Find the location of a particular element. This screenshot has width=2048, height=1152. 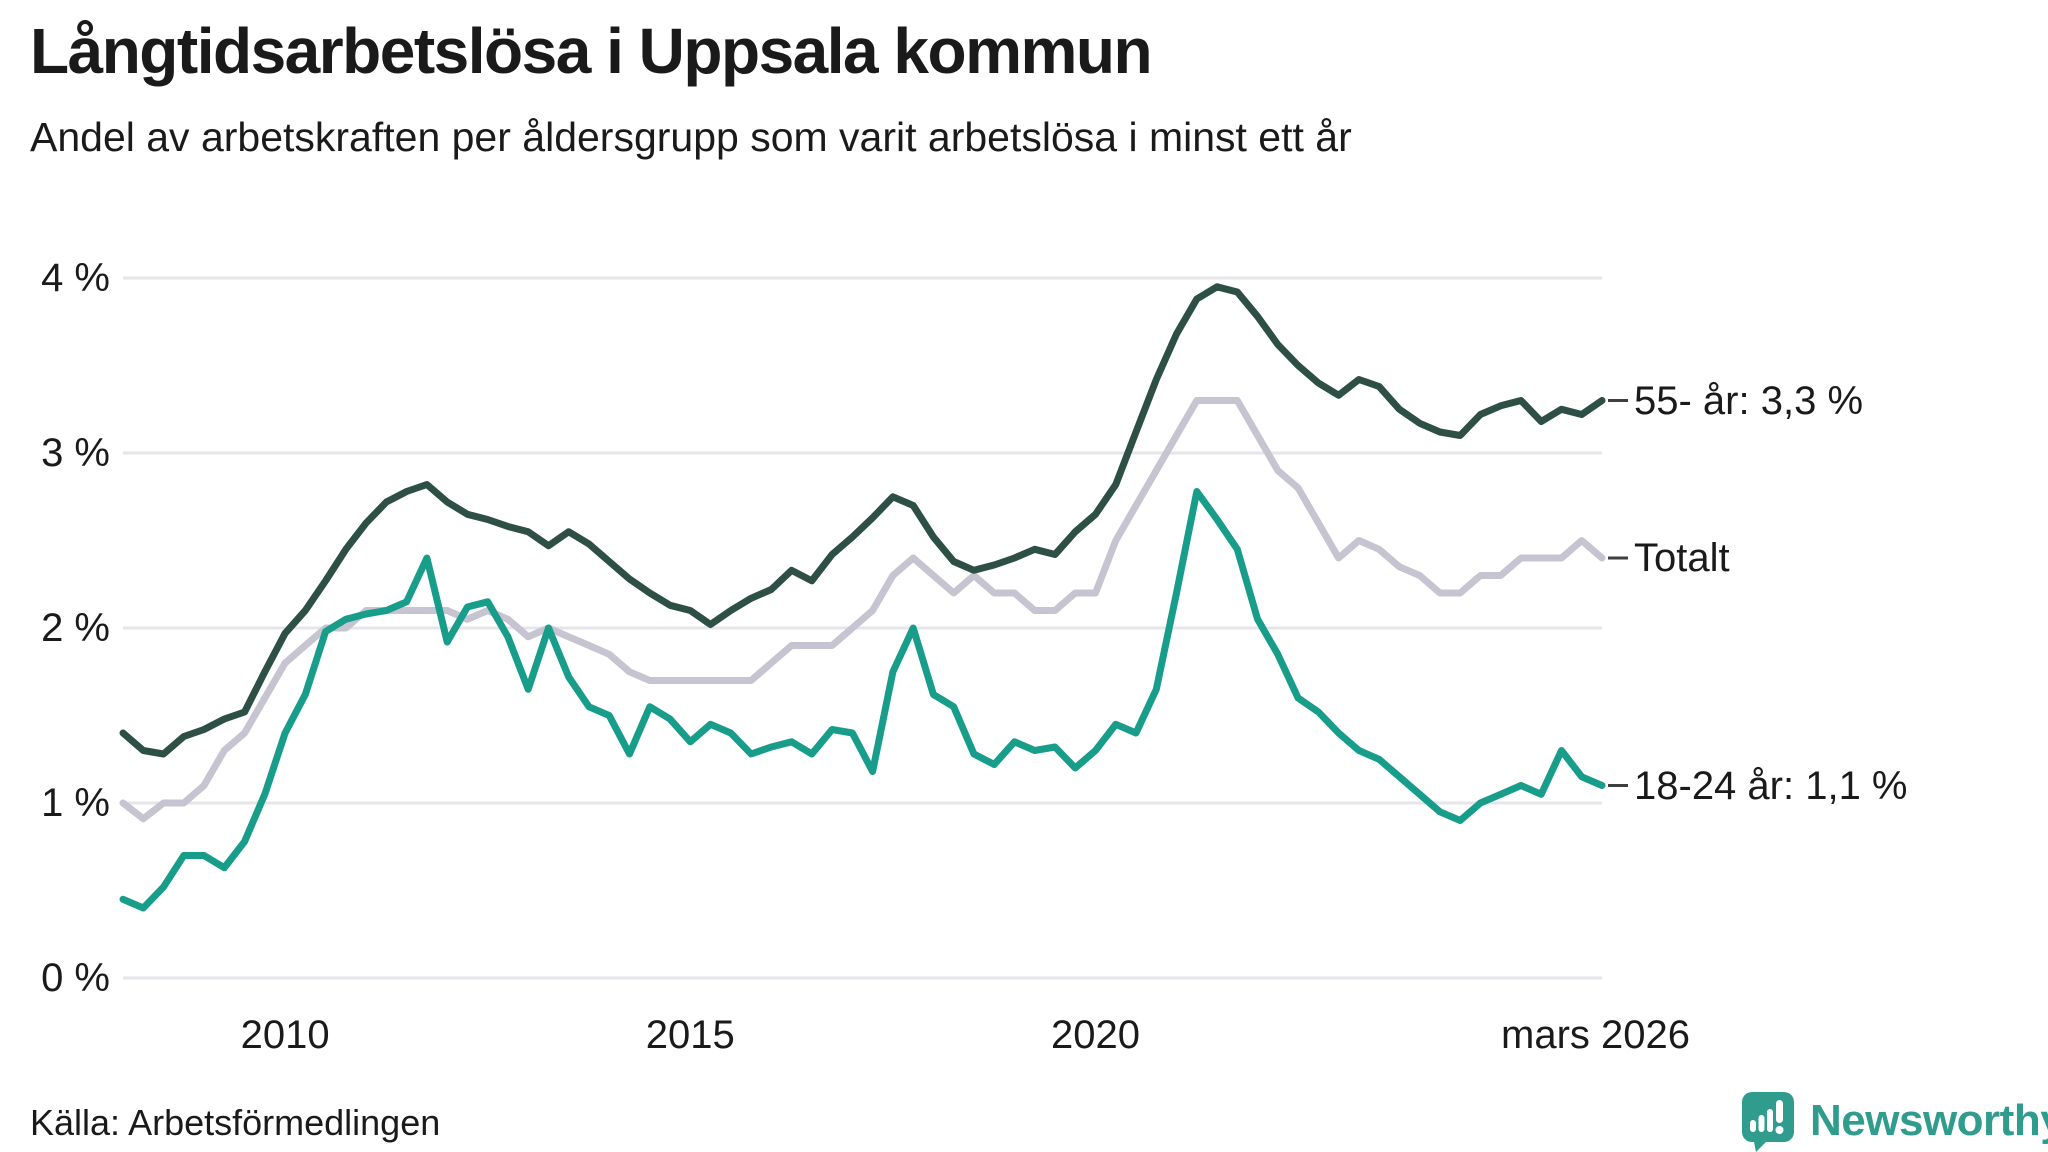

x-axis-tick-label: 2015 is located at coordinates (690, 1035).